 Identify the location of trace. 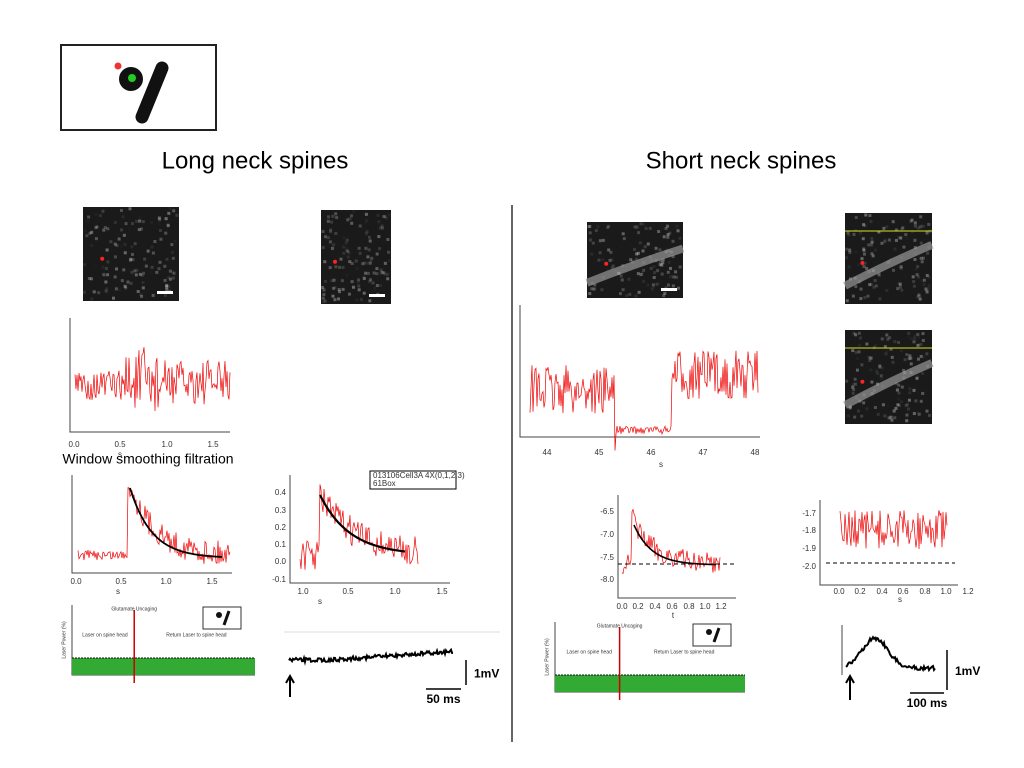
(644, 400).